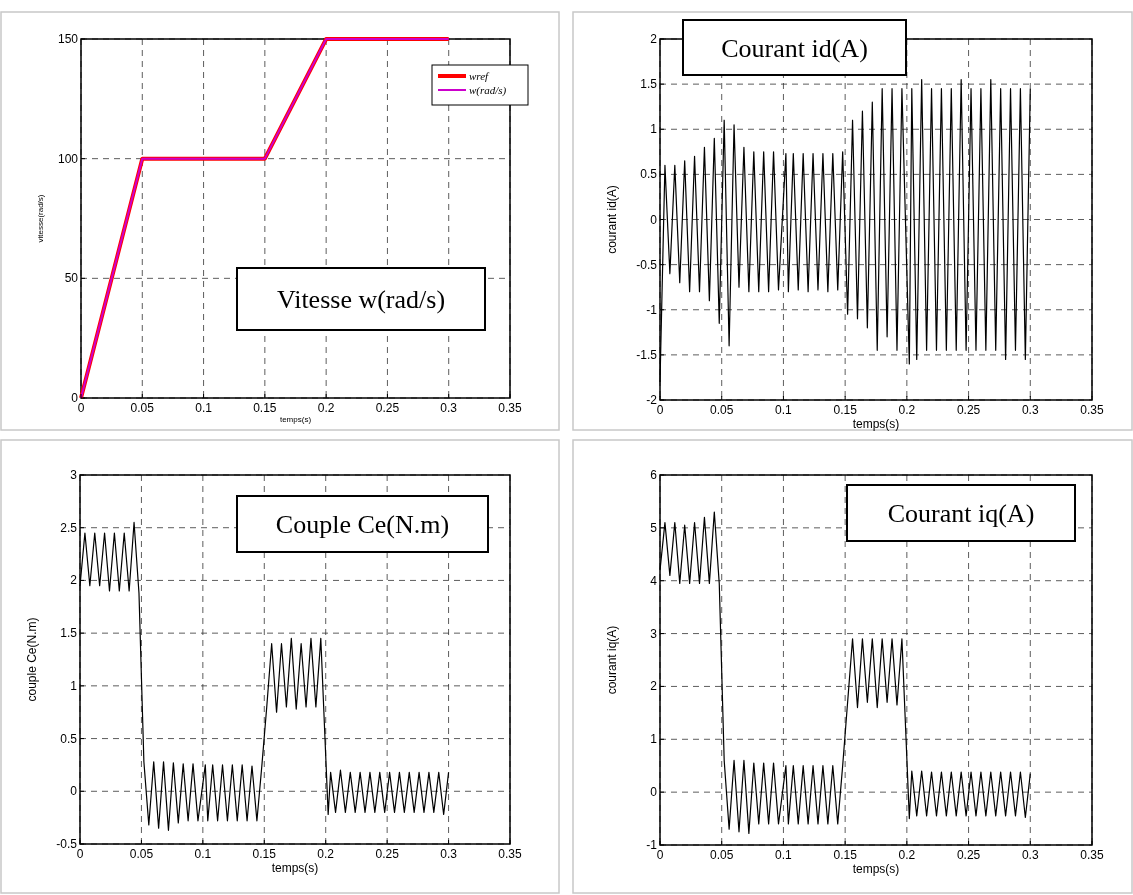  Describe the element at coordinates (654, 527) in the screenshot. I see `y-tick-label: 5` at that location.